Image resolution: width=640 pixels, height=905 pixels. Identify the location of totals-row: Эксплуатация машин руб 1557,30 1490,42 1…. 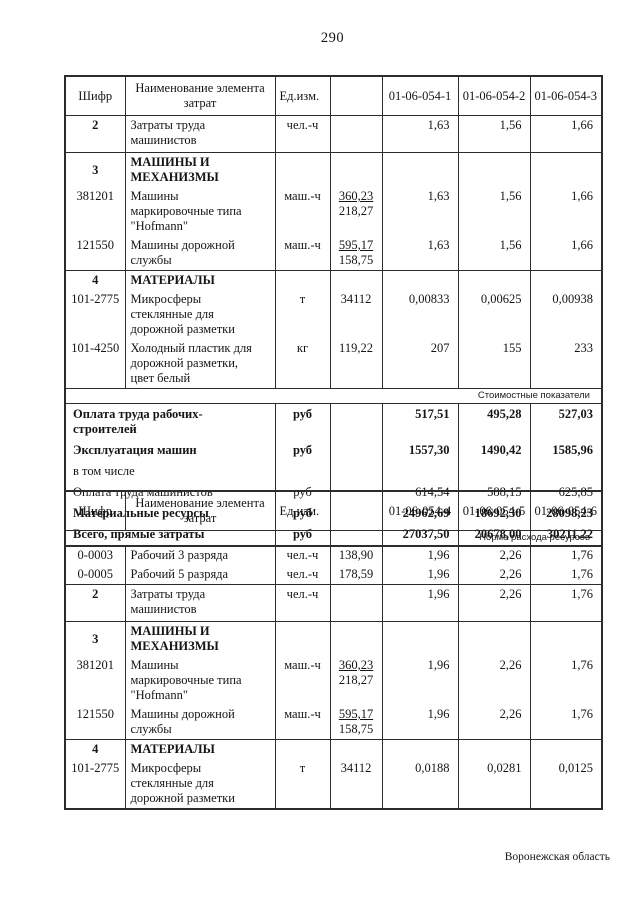
(333, 450).